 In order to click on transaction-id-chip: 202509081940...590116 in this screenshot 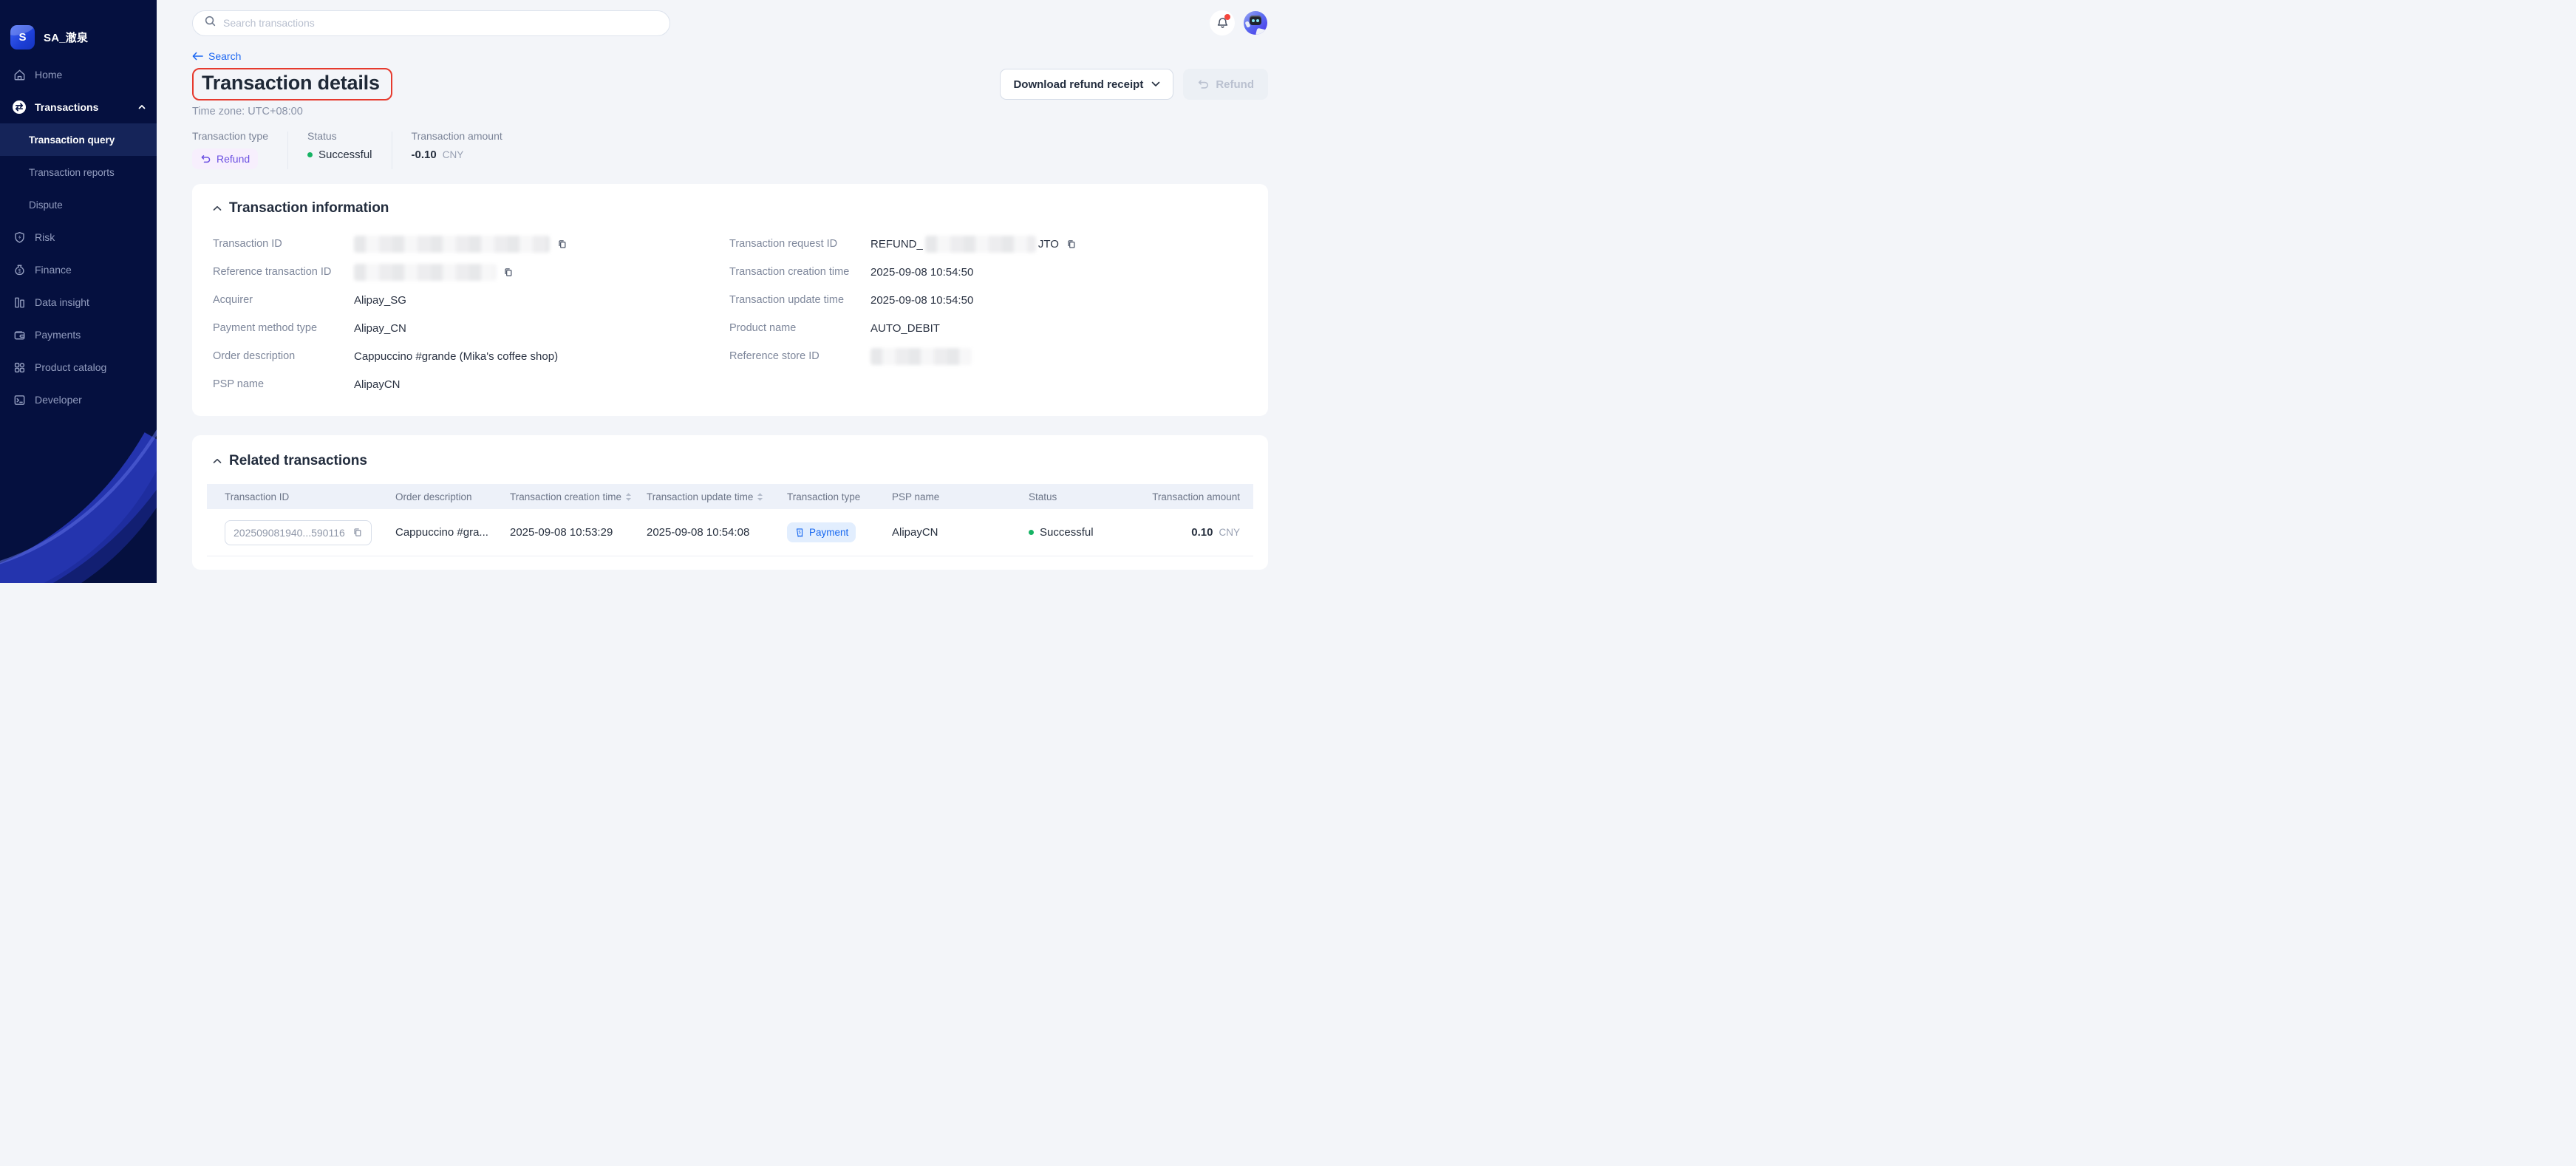, I will do `click(298, 532)`.